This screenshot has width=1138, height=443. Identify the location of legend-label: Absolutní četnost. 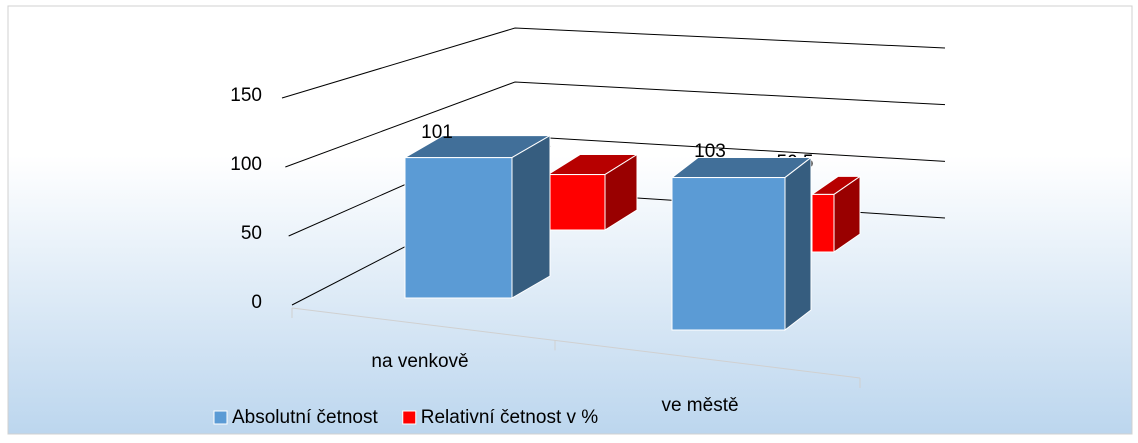
(305, 417).